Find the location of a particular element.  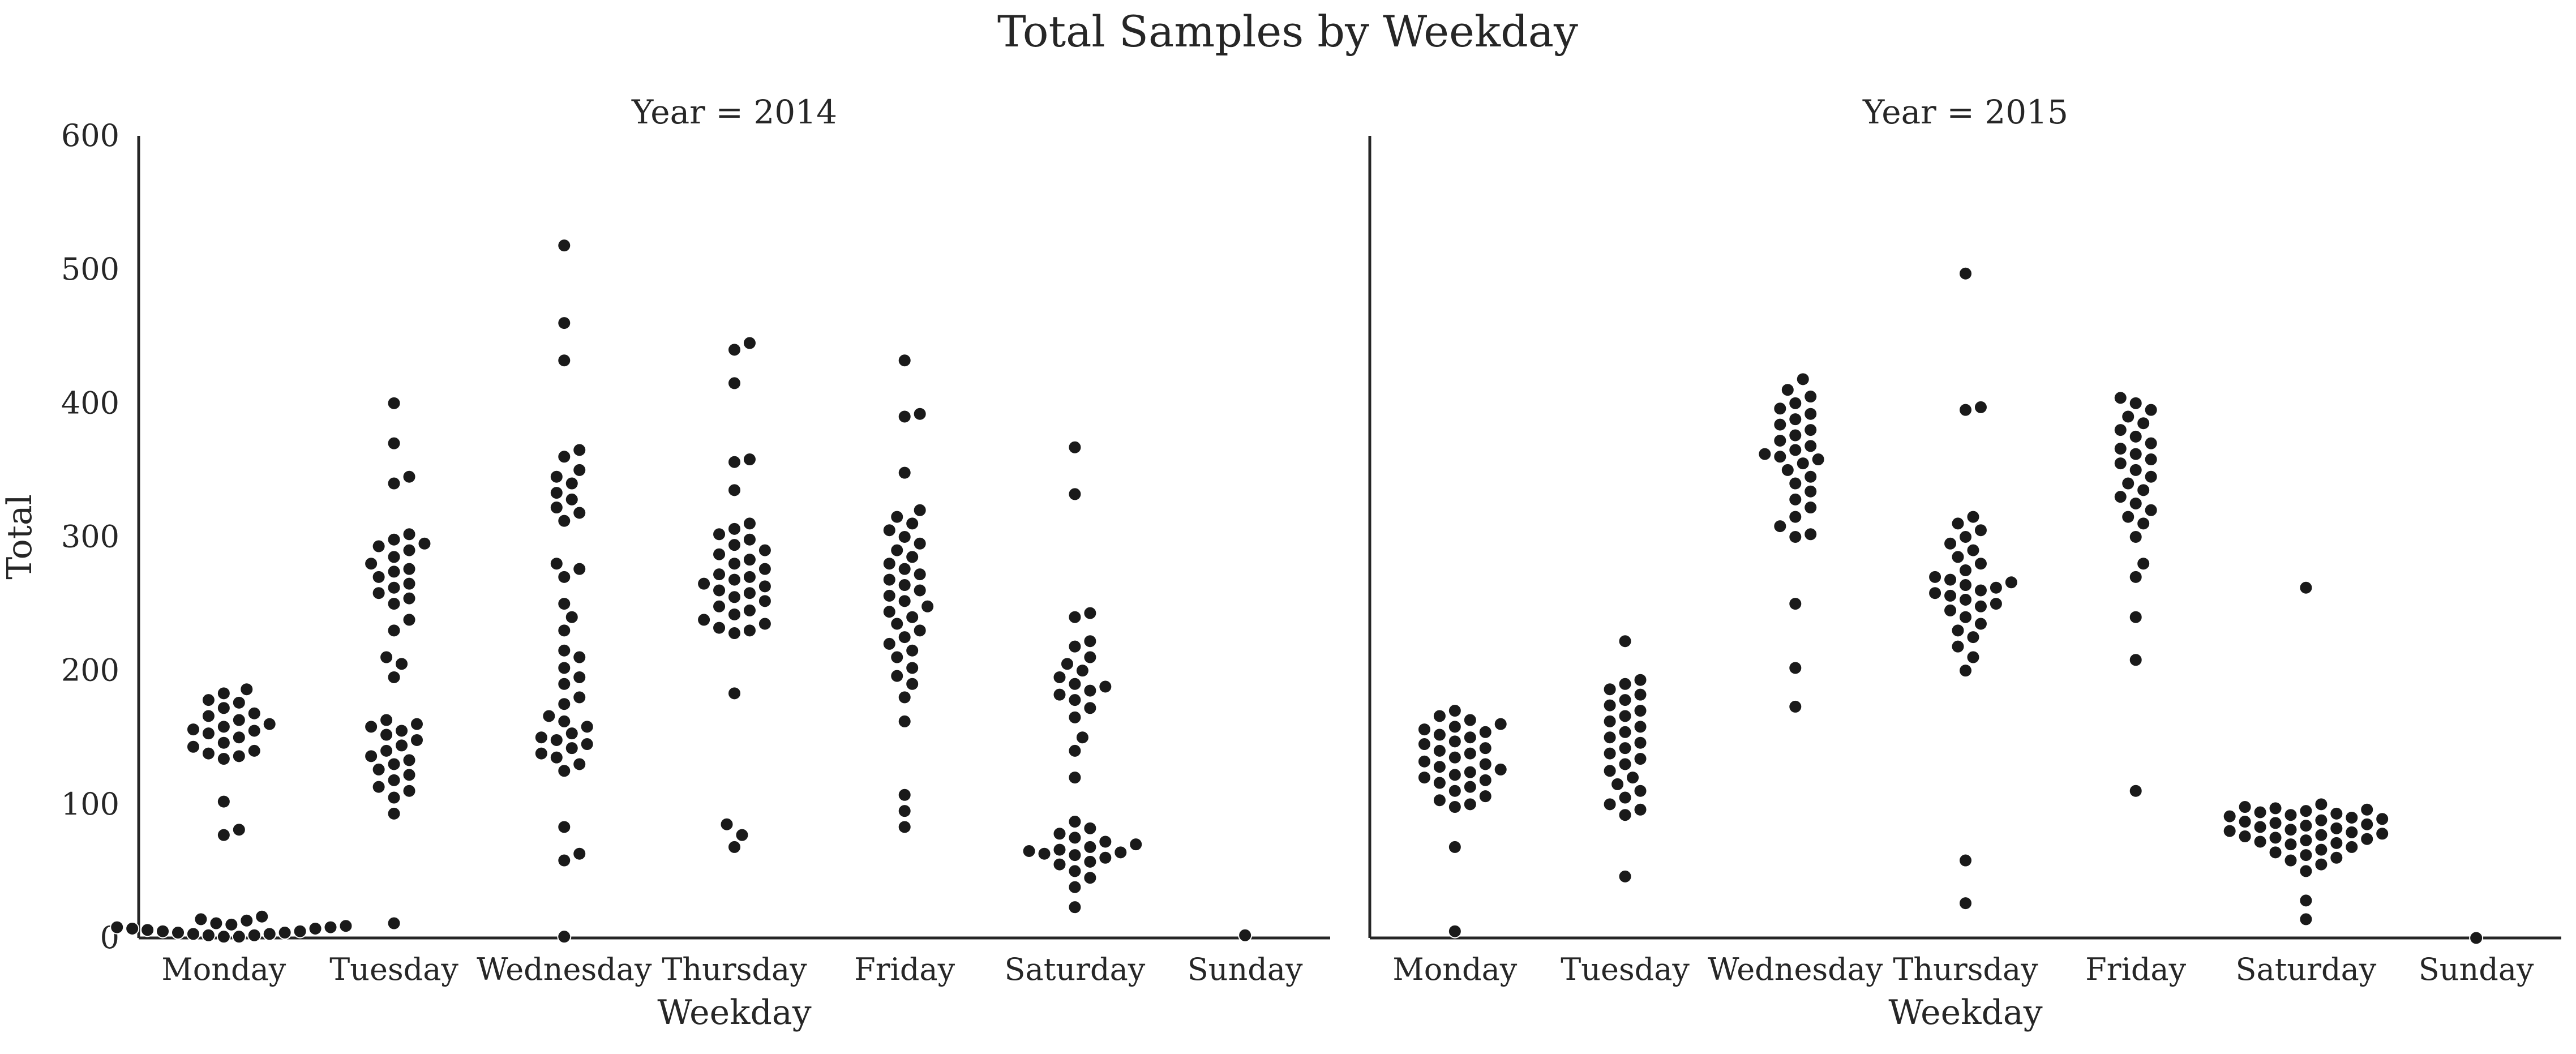

swarm-friday is located at coordinates (908, 593).